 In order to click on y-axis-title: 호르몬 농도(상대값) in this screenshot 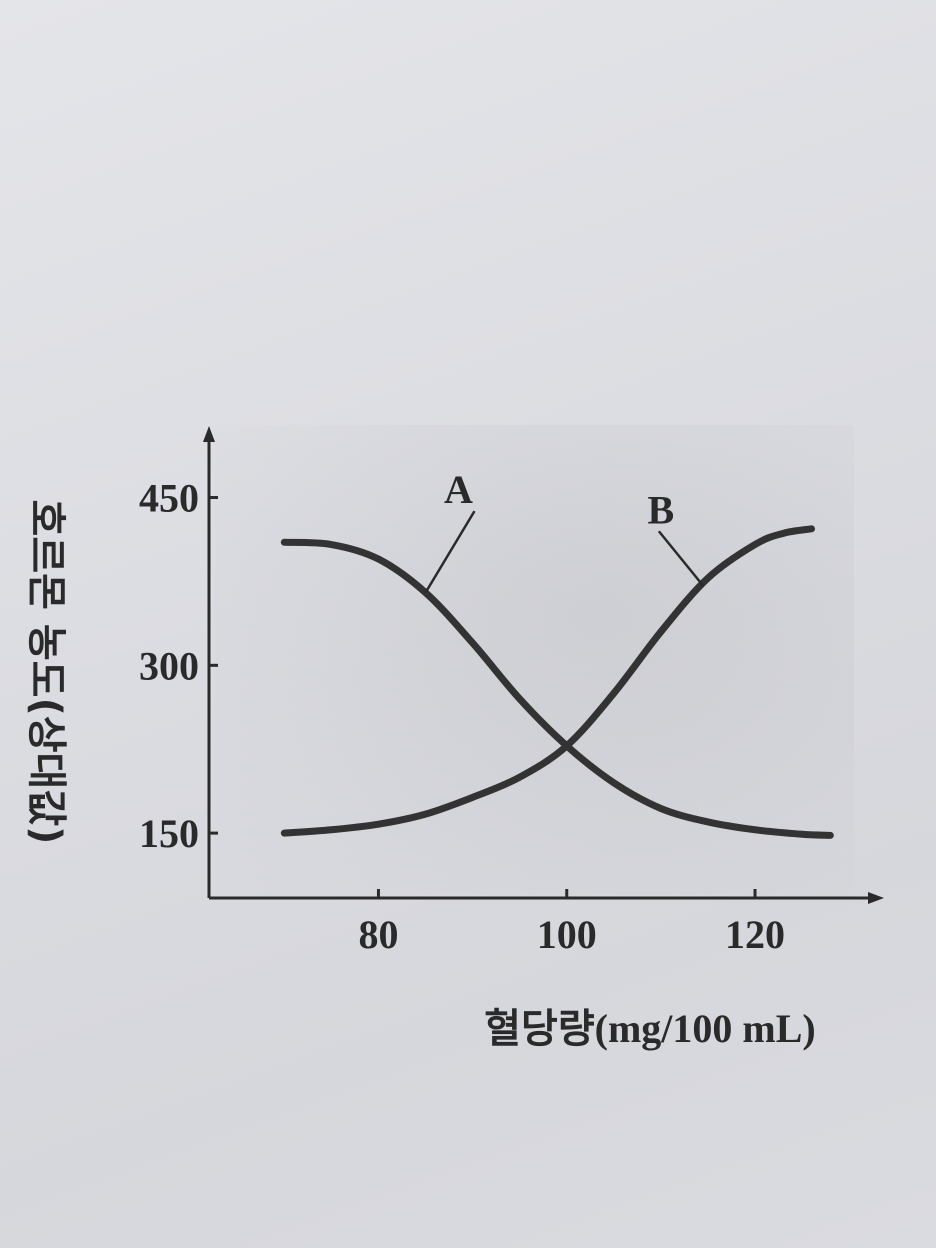, I will do `click(46, 672)`.